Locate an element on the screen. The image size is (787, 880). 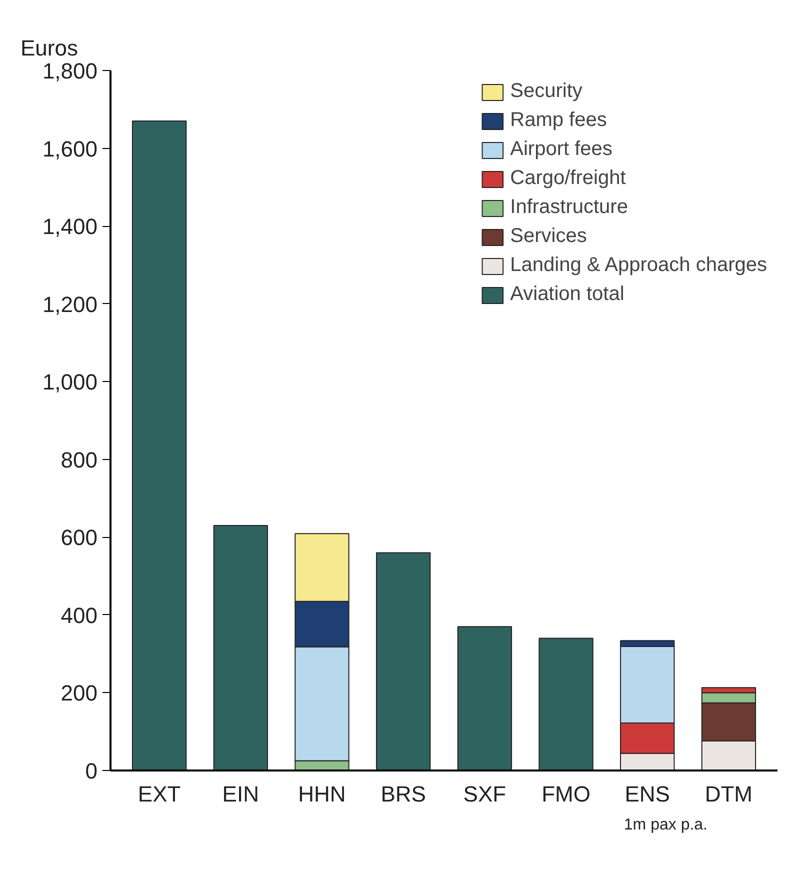
y-tick-label: 800 is located at coordinates (79, 459).